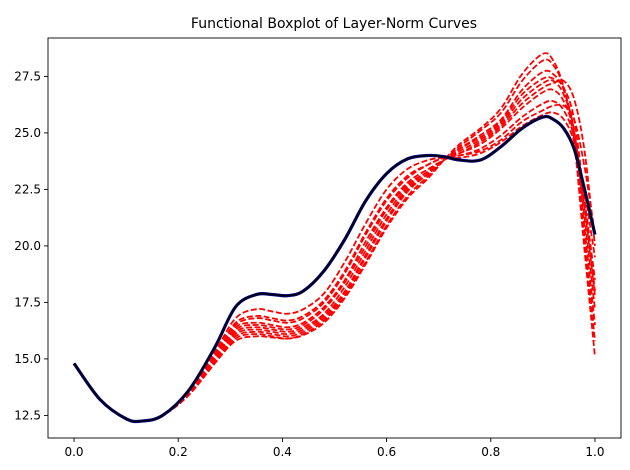  What do you see at coordinates (27, 189) in the screenshot?
I see `y-tick-label: 22.5` at bounding box center [27, 189].